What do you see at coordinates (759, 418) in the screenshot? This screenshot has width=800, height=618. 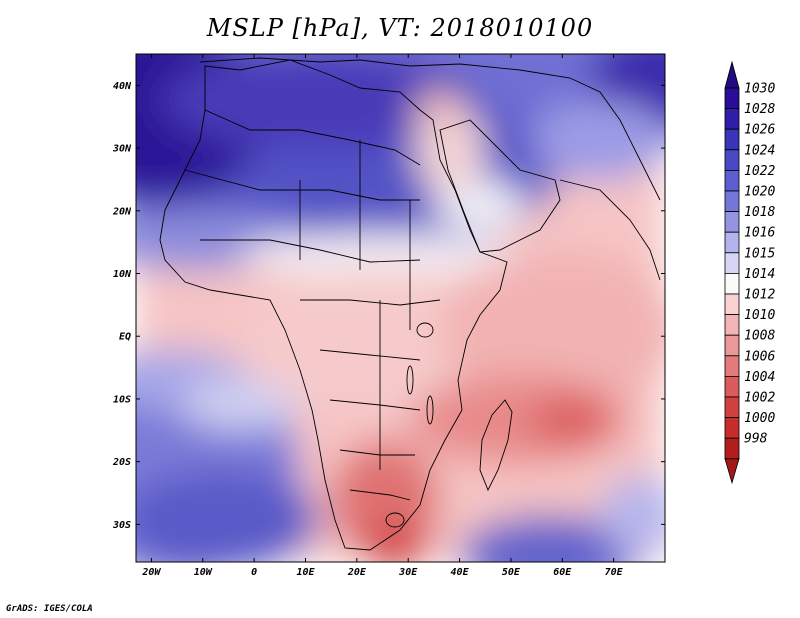 I see `colorbar-label: 1000` at bounding box center [759, 418].